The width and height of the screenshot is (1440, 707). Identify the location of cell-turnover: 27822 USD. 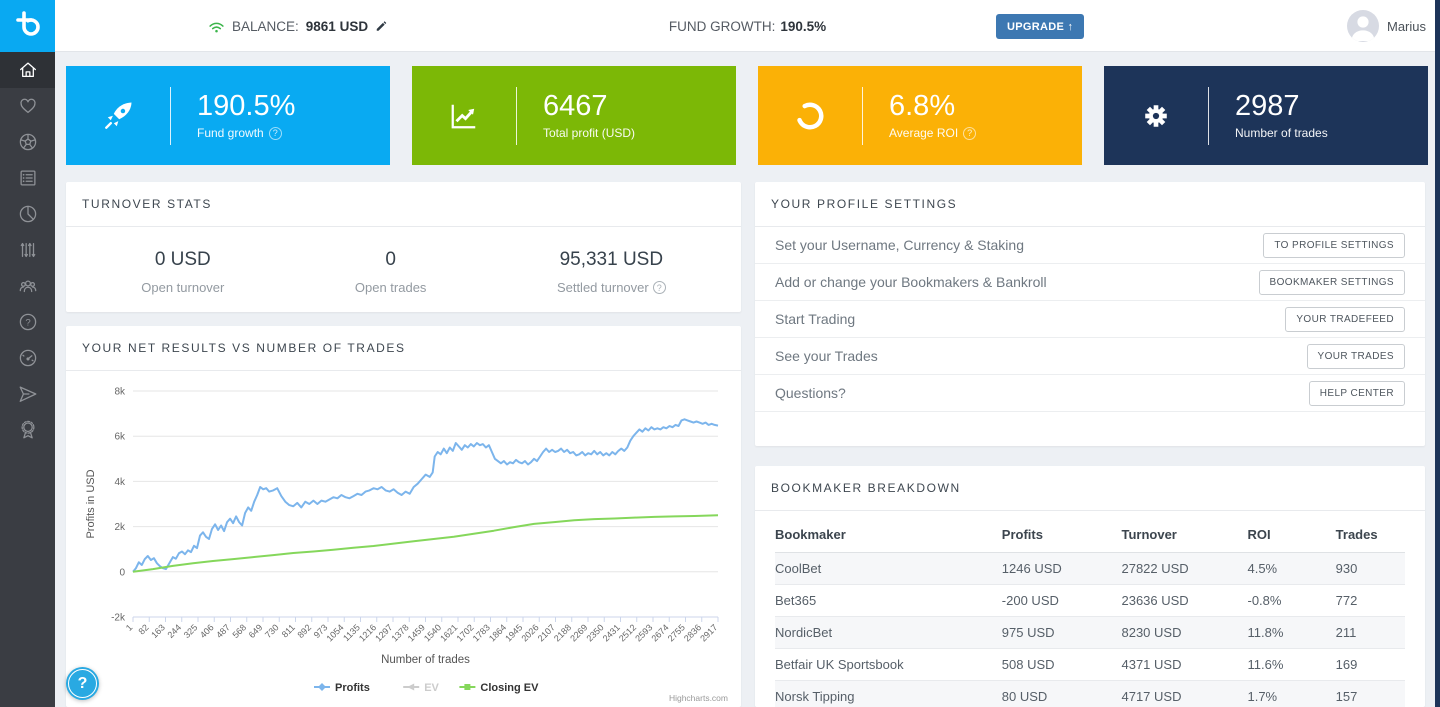
(1184, 568).